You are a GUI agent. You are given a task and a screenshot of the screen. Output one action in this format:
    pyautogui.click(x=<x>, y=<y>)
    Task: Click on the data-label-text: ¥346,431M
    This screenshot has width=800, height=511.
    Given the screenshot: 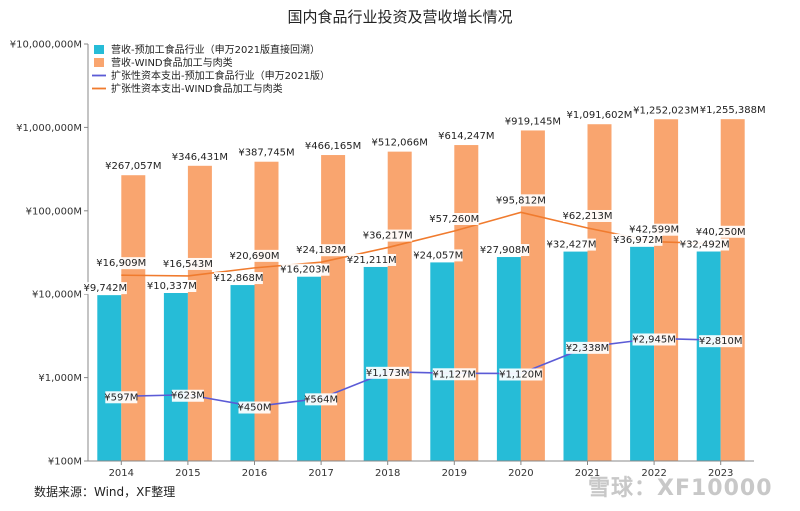 What is the action you would take?
    pyautogui.click(x=200, y=157)
    